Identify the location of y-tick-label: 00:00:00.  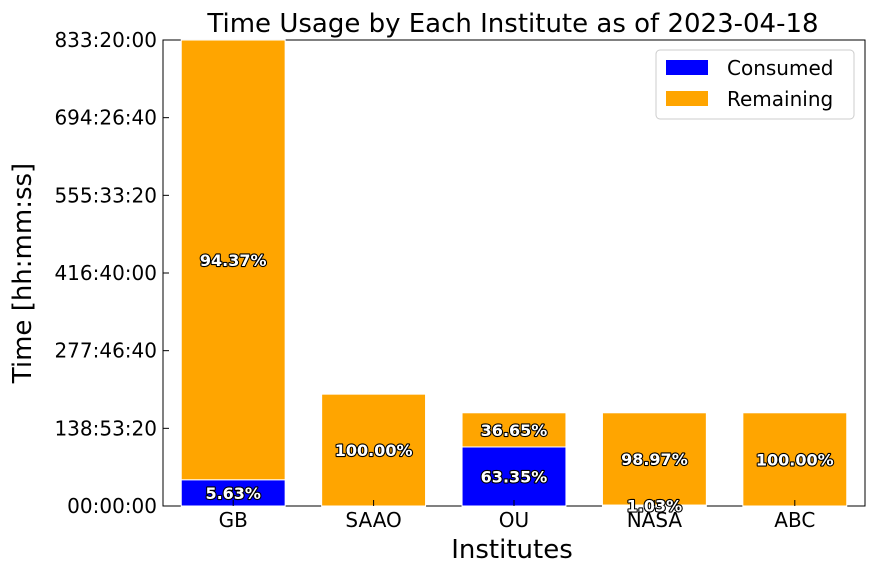
(112, 506).